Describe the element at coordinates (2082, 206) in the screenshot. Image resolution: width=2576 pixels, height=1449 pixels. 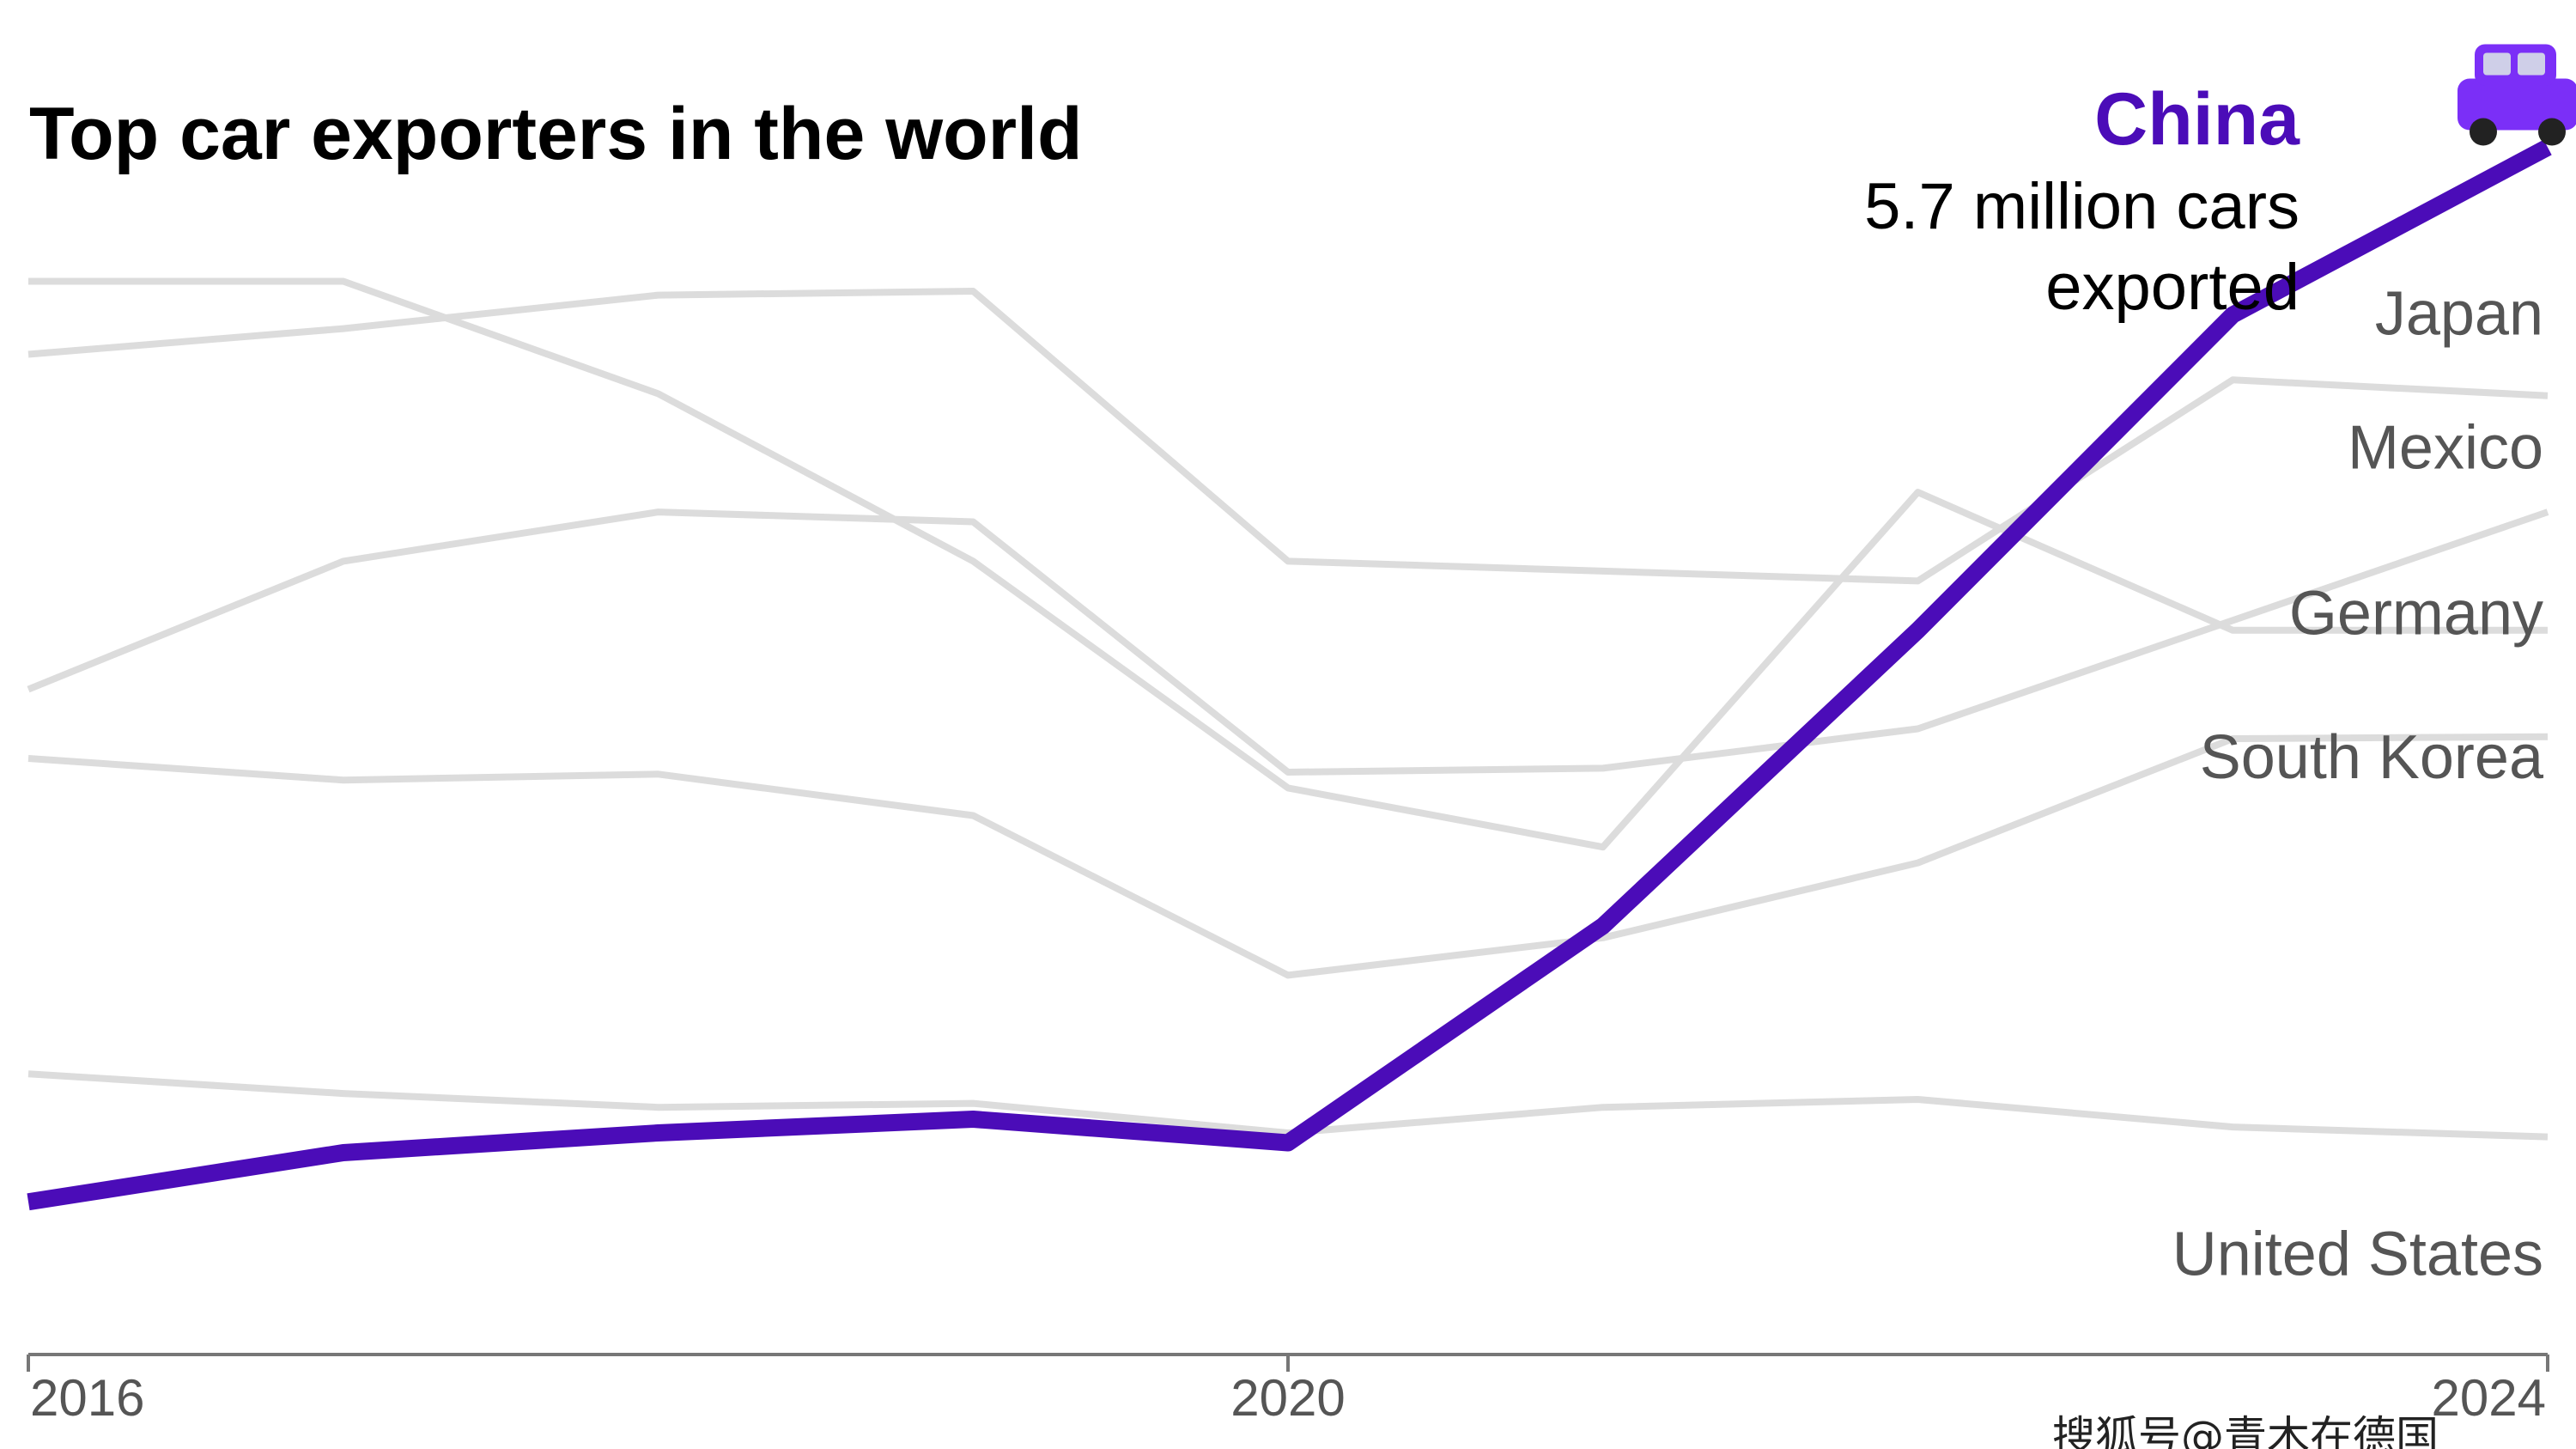
I see `china-note-line1: 5.7 million cars` at that location.